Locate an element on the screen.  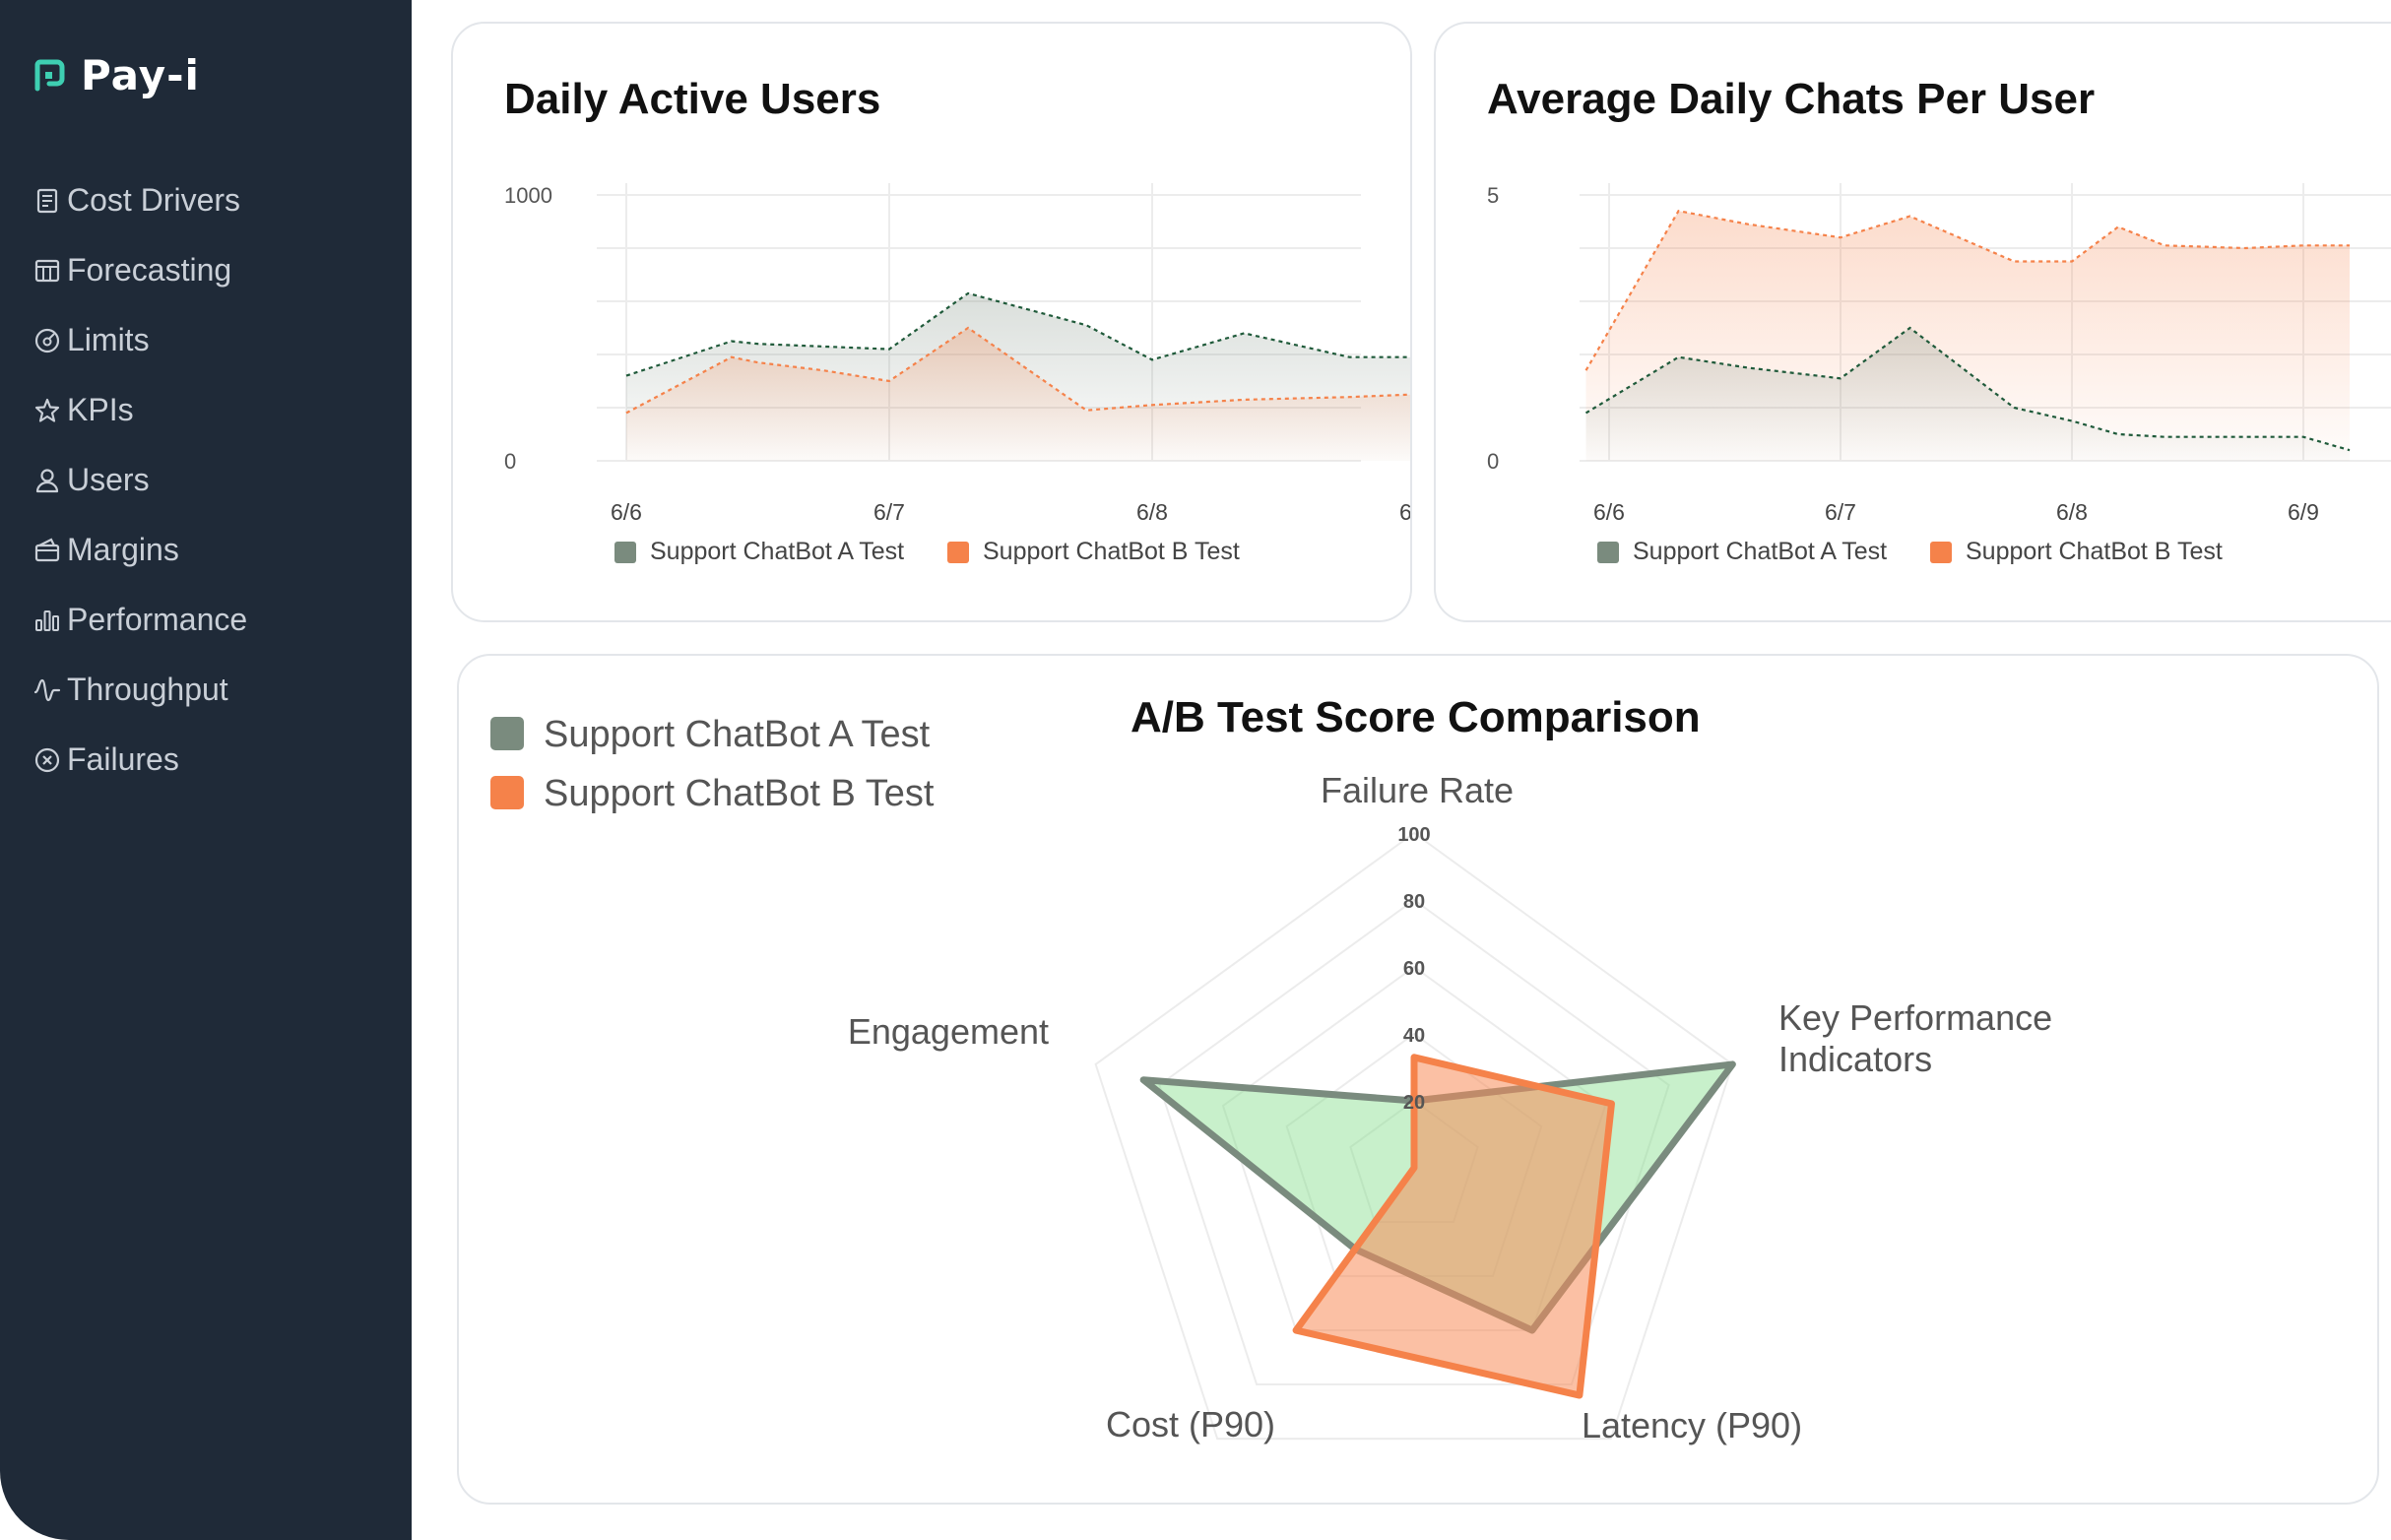
brand-name: Pay-i is located at coordinates (141, 75).